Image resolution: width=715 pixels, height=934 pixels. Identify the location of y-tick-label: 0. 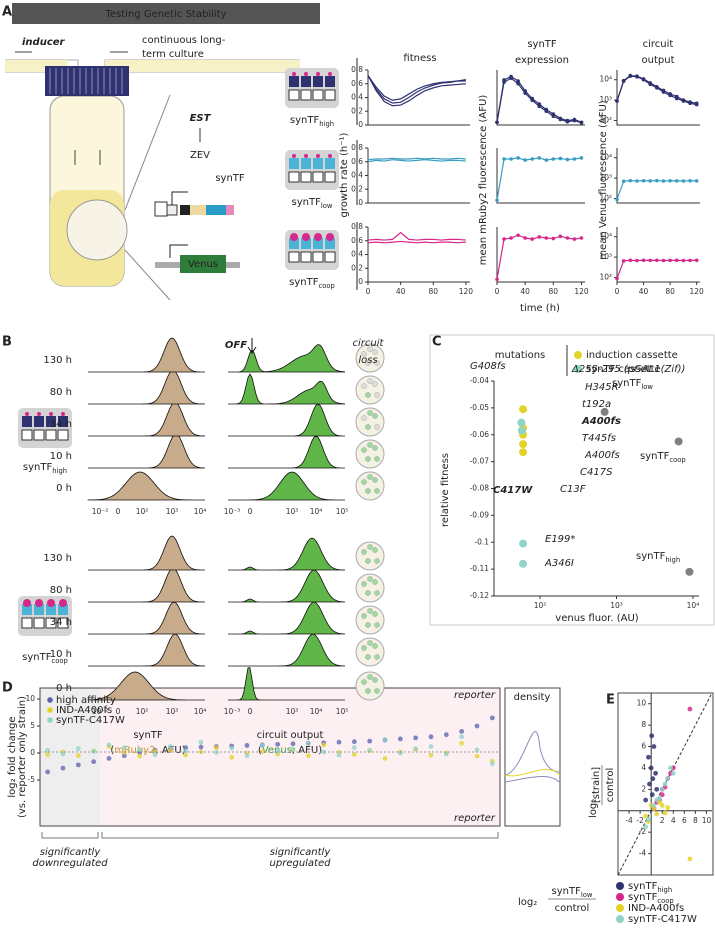
(360, 124).